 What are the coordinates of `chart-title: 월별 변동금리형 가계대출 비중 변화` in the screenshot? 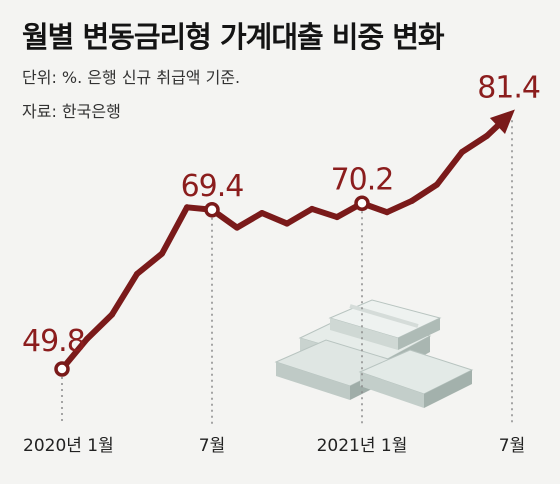 It's located at (233, 37).